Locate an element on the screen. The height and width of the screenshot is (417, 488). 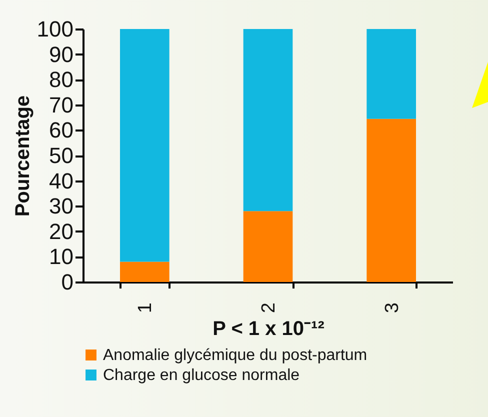
y-tick-label: 30 is located at coordinates (61, 206).